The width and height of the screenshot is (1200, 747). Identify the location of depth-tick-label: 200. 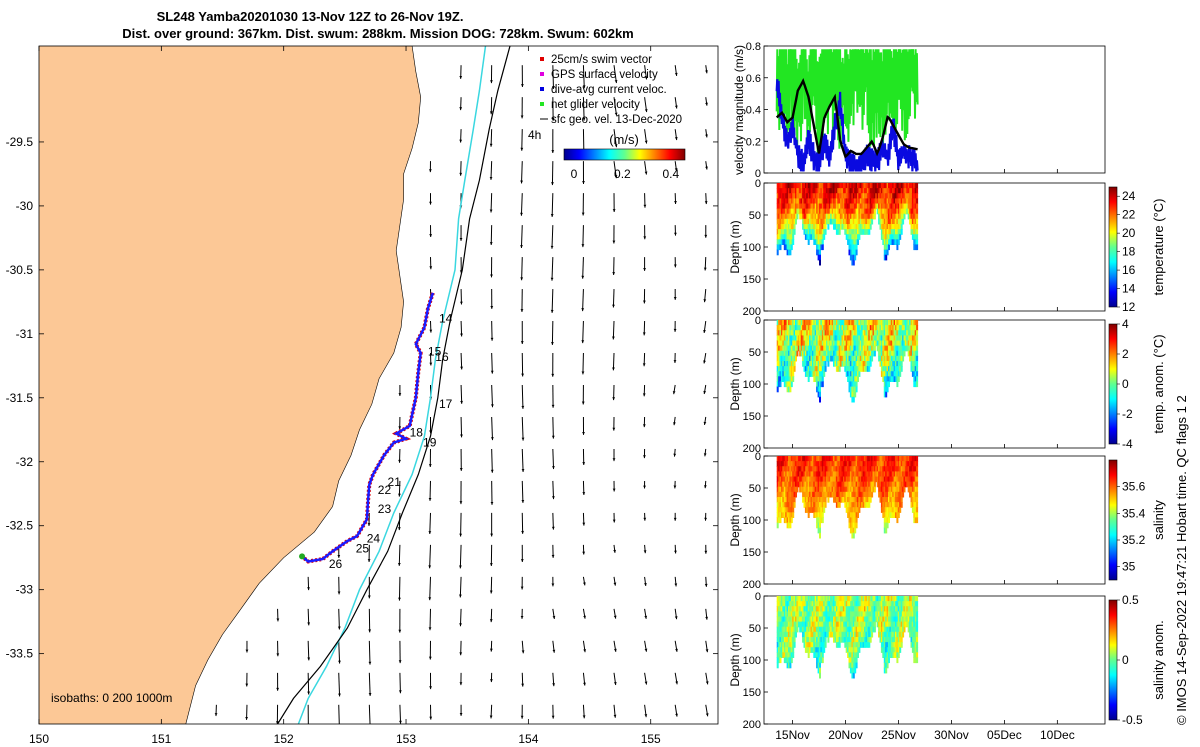
(752, 312).